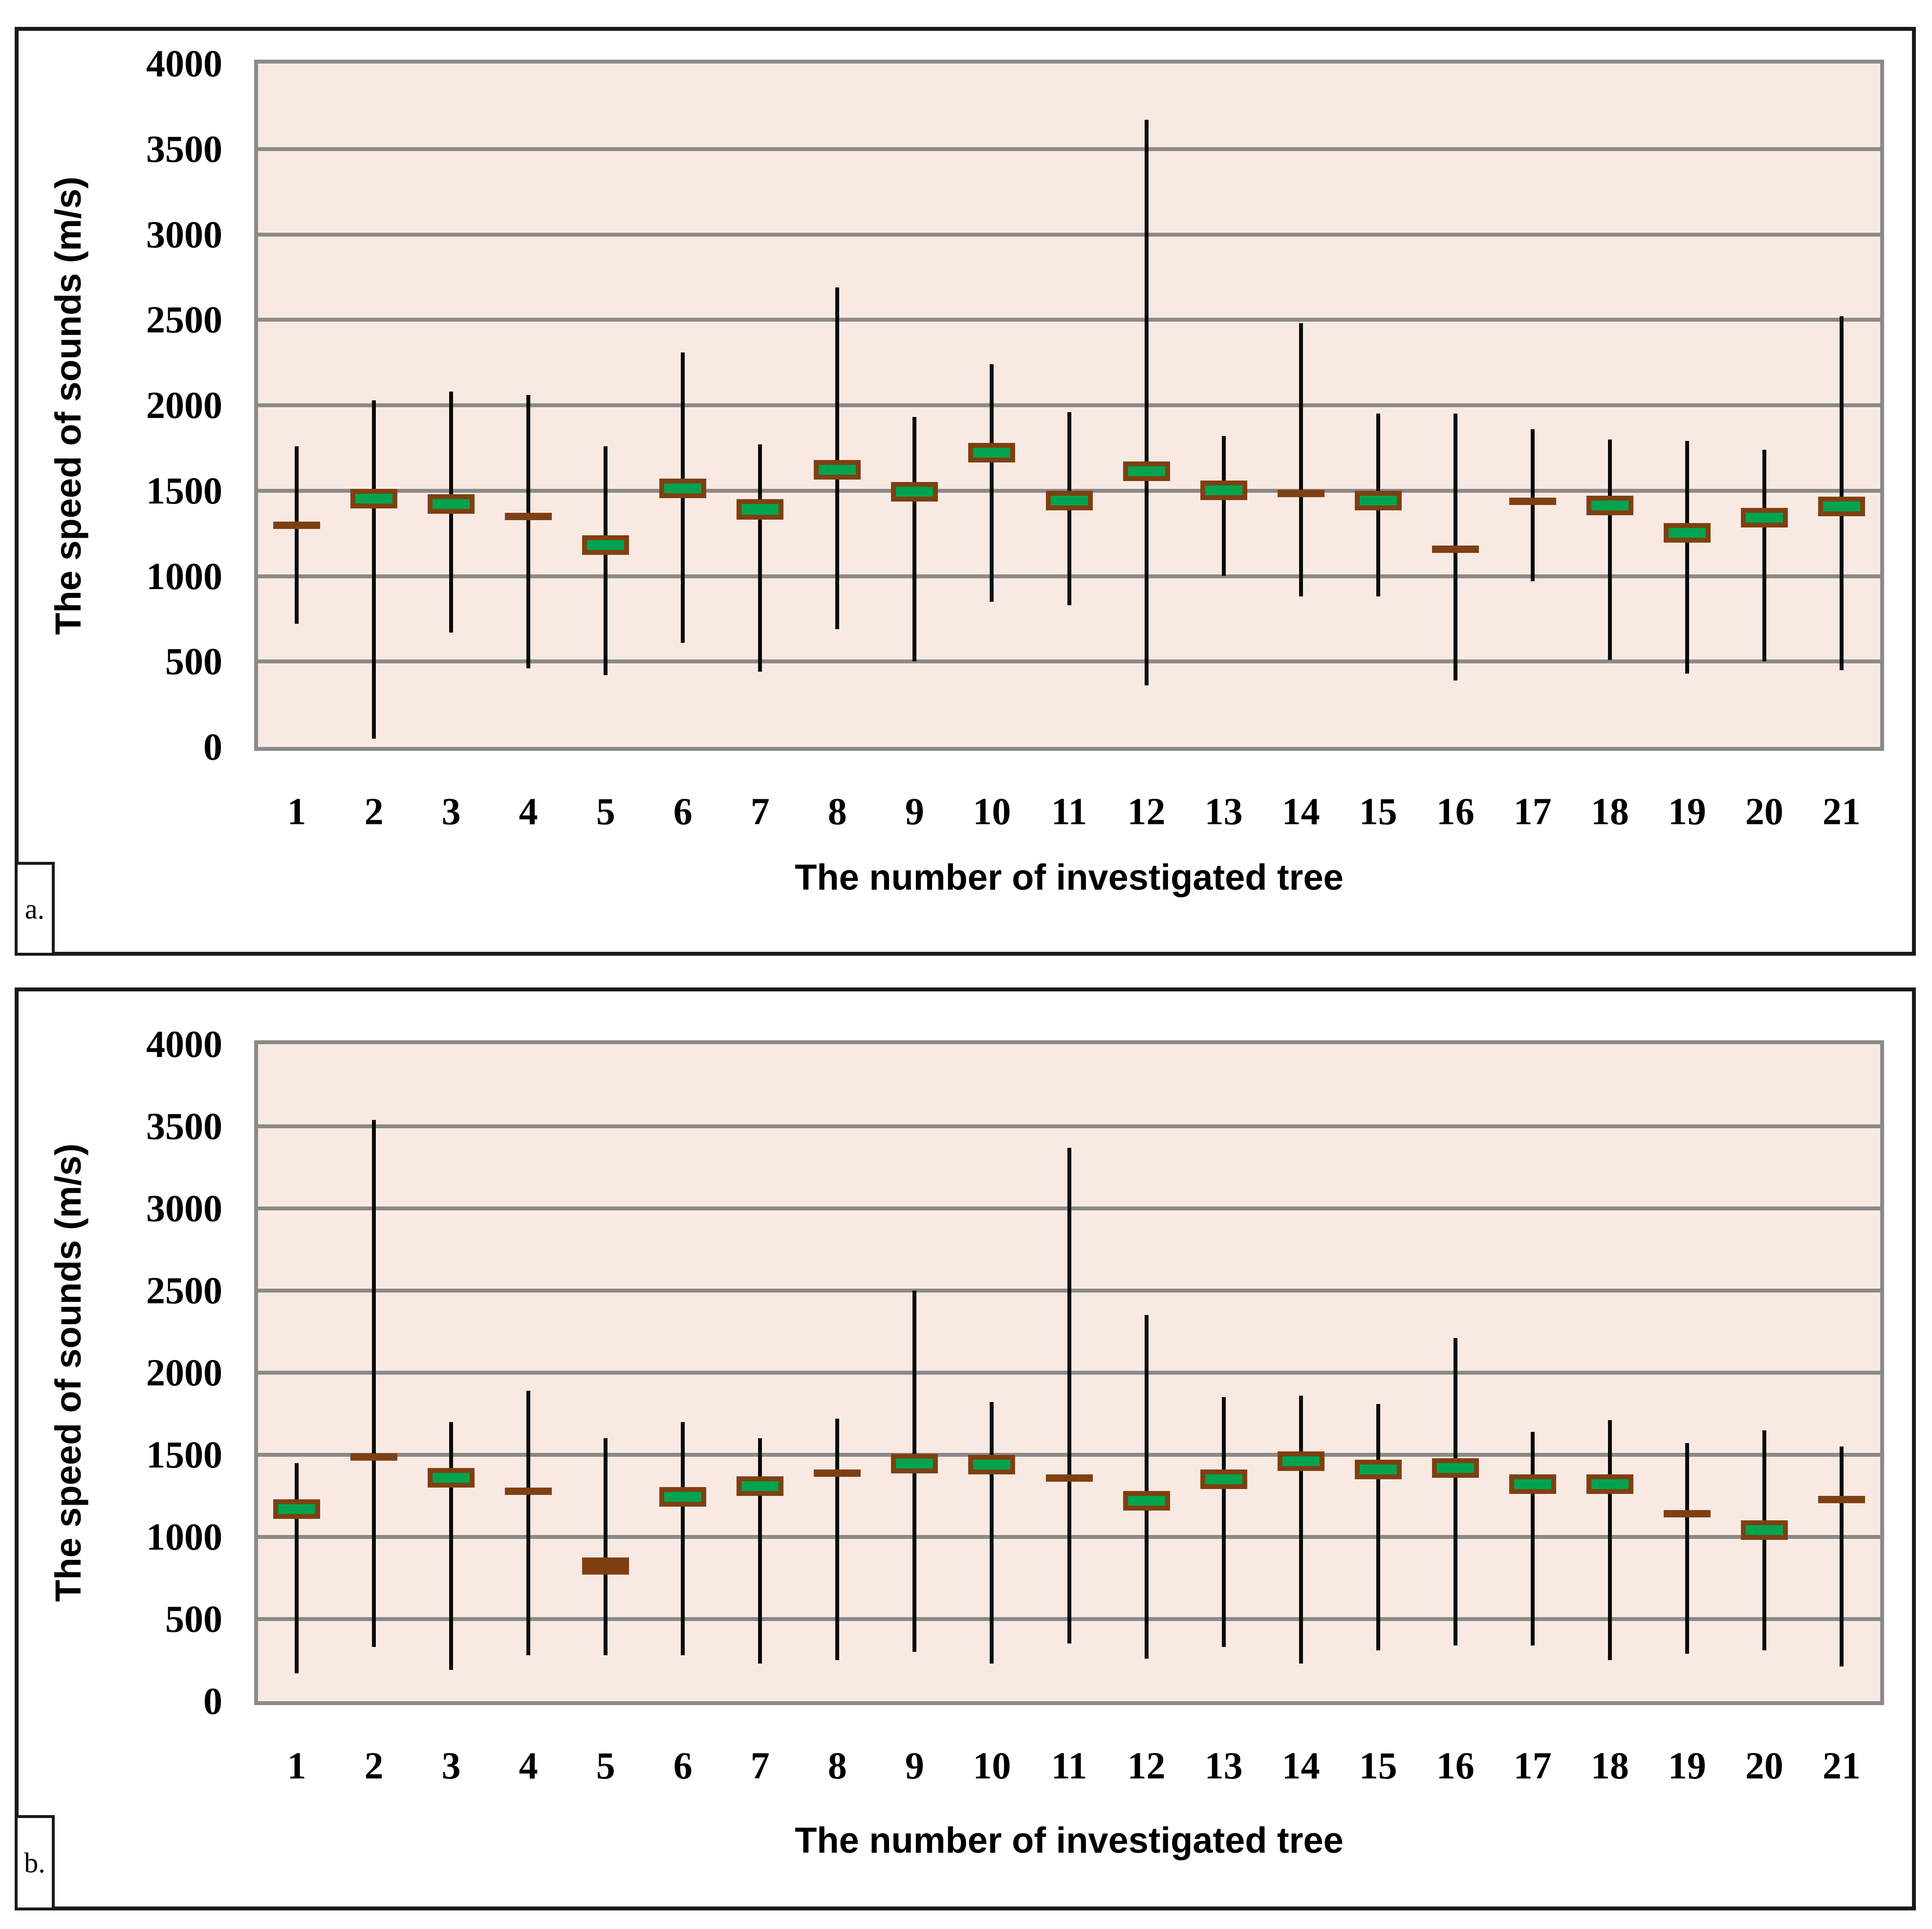  Describe the element at coordinates (760, 1766) in the screenshot. I see `x-tick-label: 7` at that location.